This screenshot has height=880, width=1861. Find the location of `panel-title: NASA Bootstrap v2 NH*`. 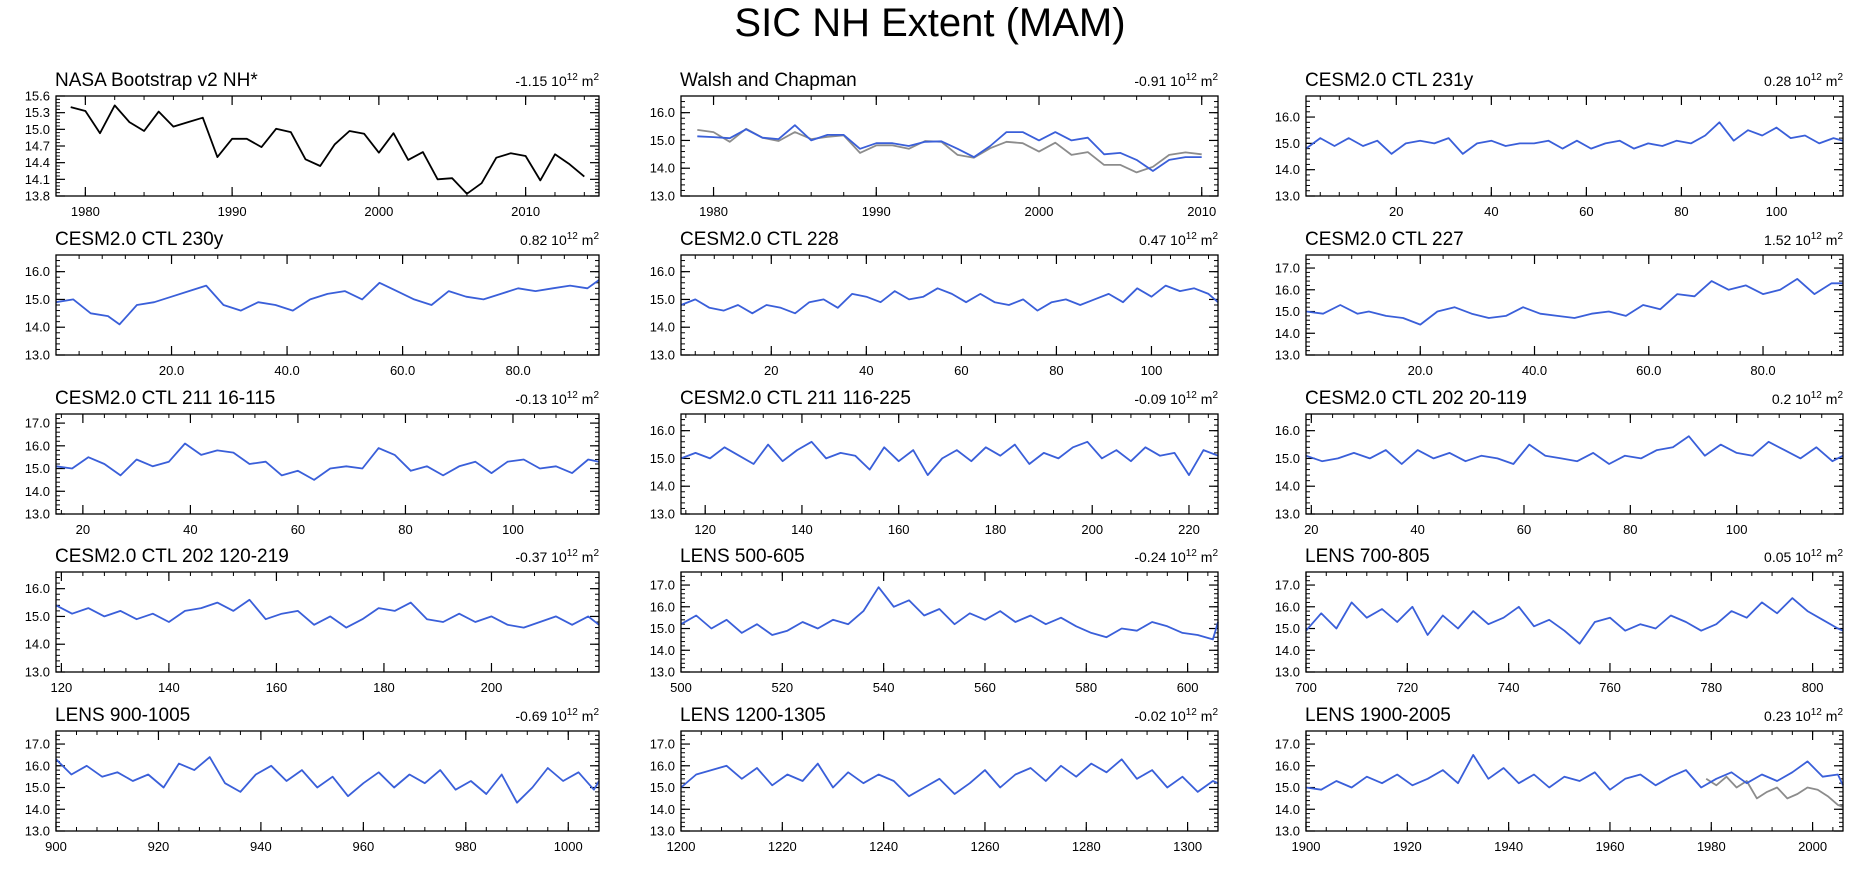

panel-title: NASA Bootstrap v2 NH* is located at coordinates (156, 80).